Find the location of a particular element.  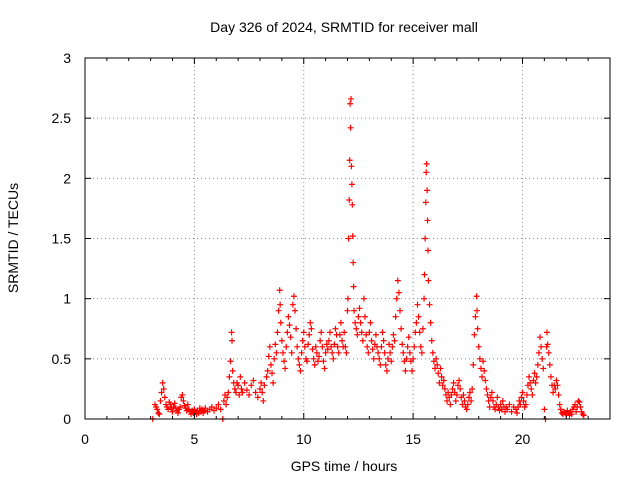

x-axis-label: GPS time / hours is located at coordinates (344, 466).